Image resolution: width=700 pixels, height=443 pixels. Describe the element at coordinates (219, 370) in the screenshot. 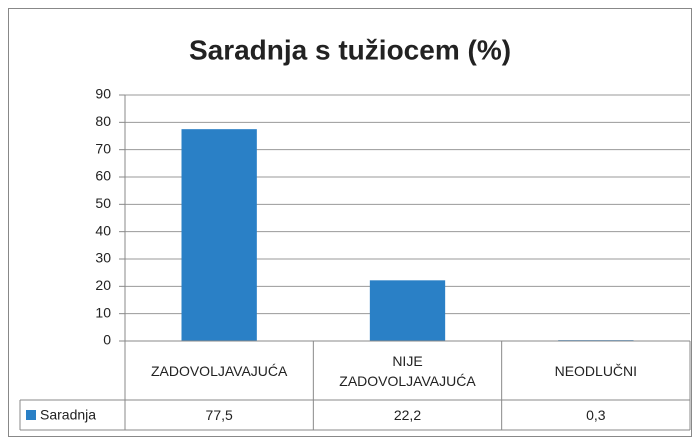

I see `category-label: ZADOVOLJAVAJUĆA` at that location.